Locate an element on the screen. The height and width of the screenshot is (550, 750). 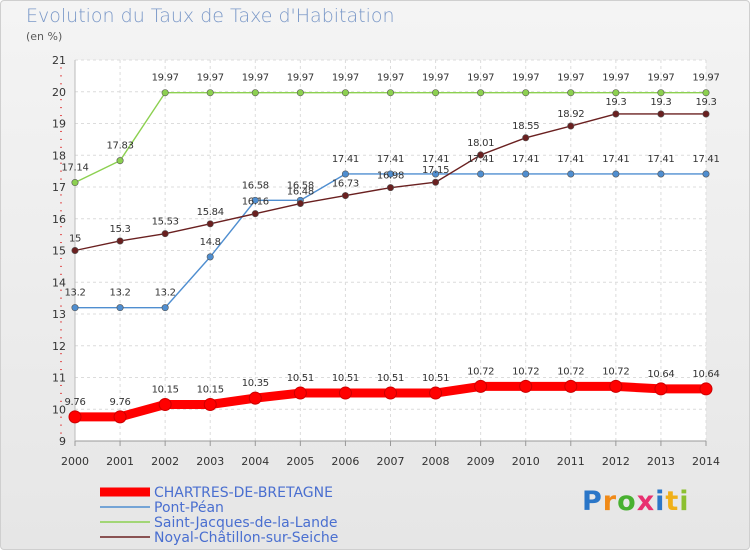
y-tick-label: 9 is located at coordinates (62, 441).